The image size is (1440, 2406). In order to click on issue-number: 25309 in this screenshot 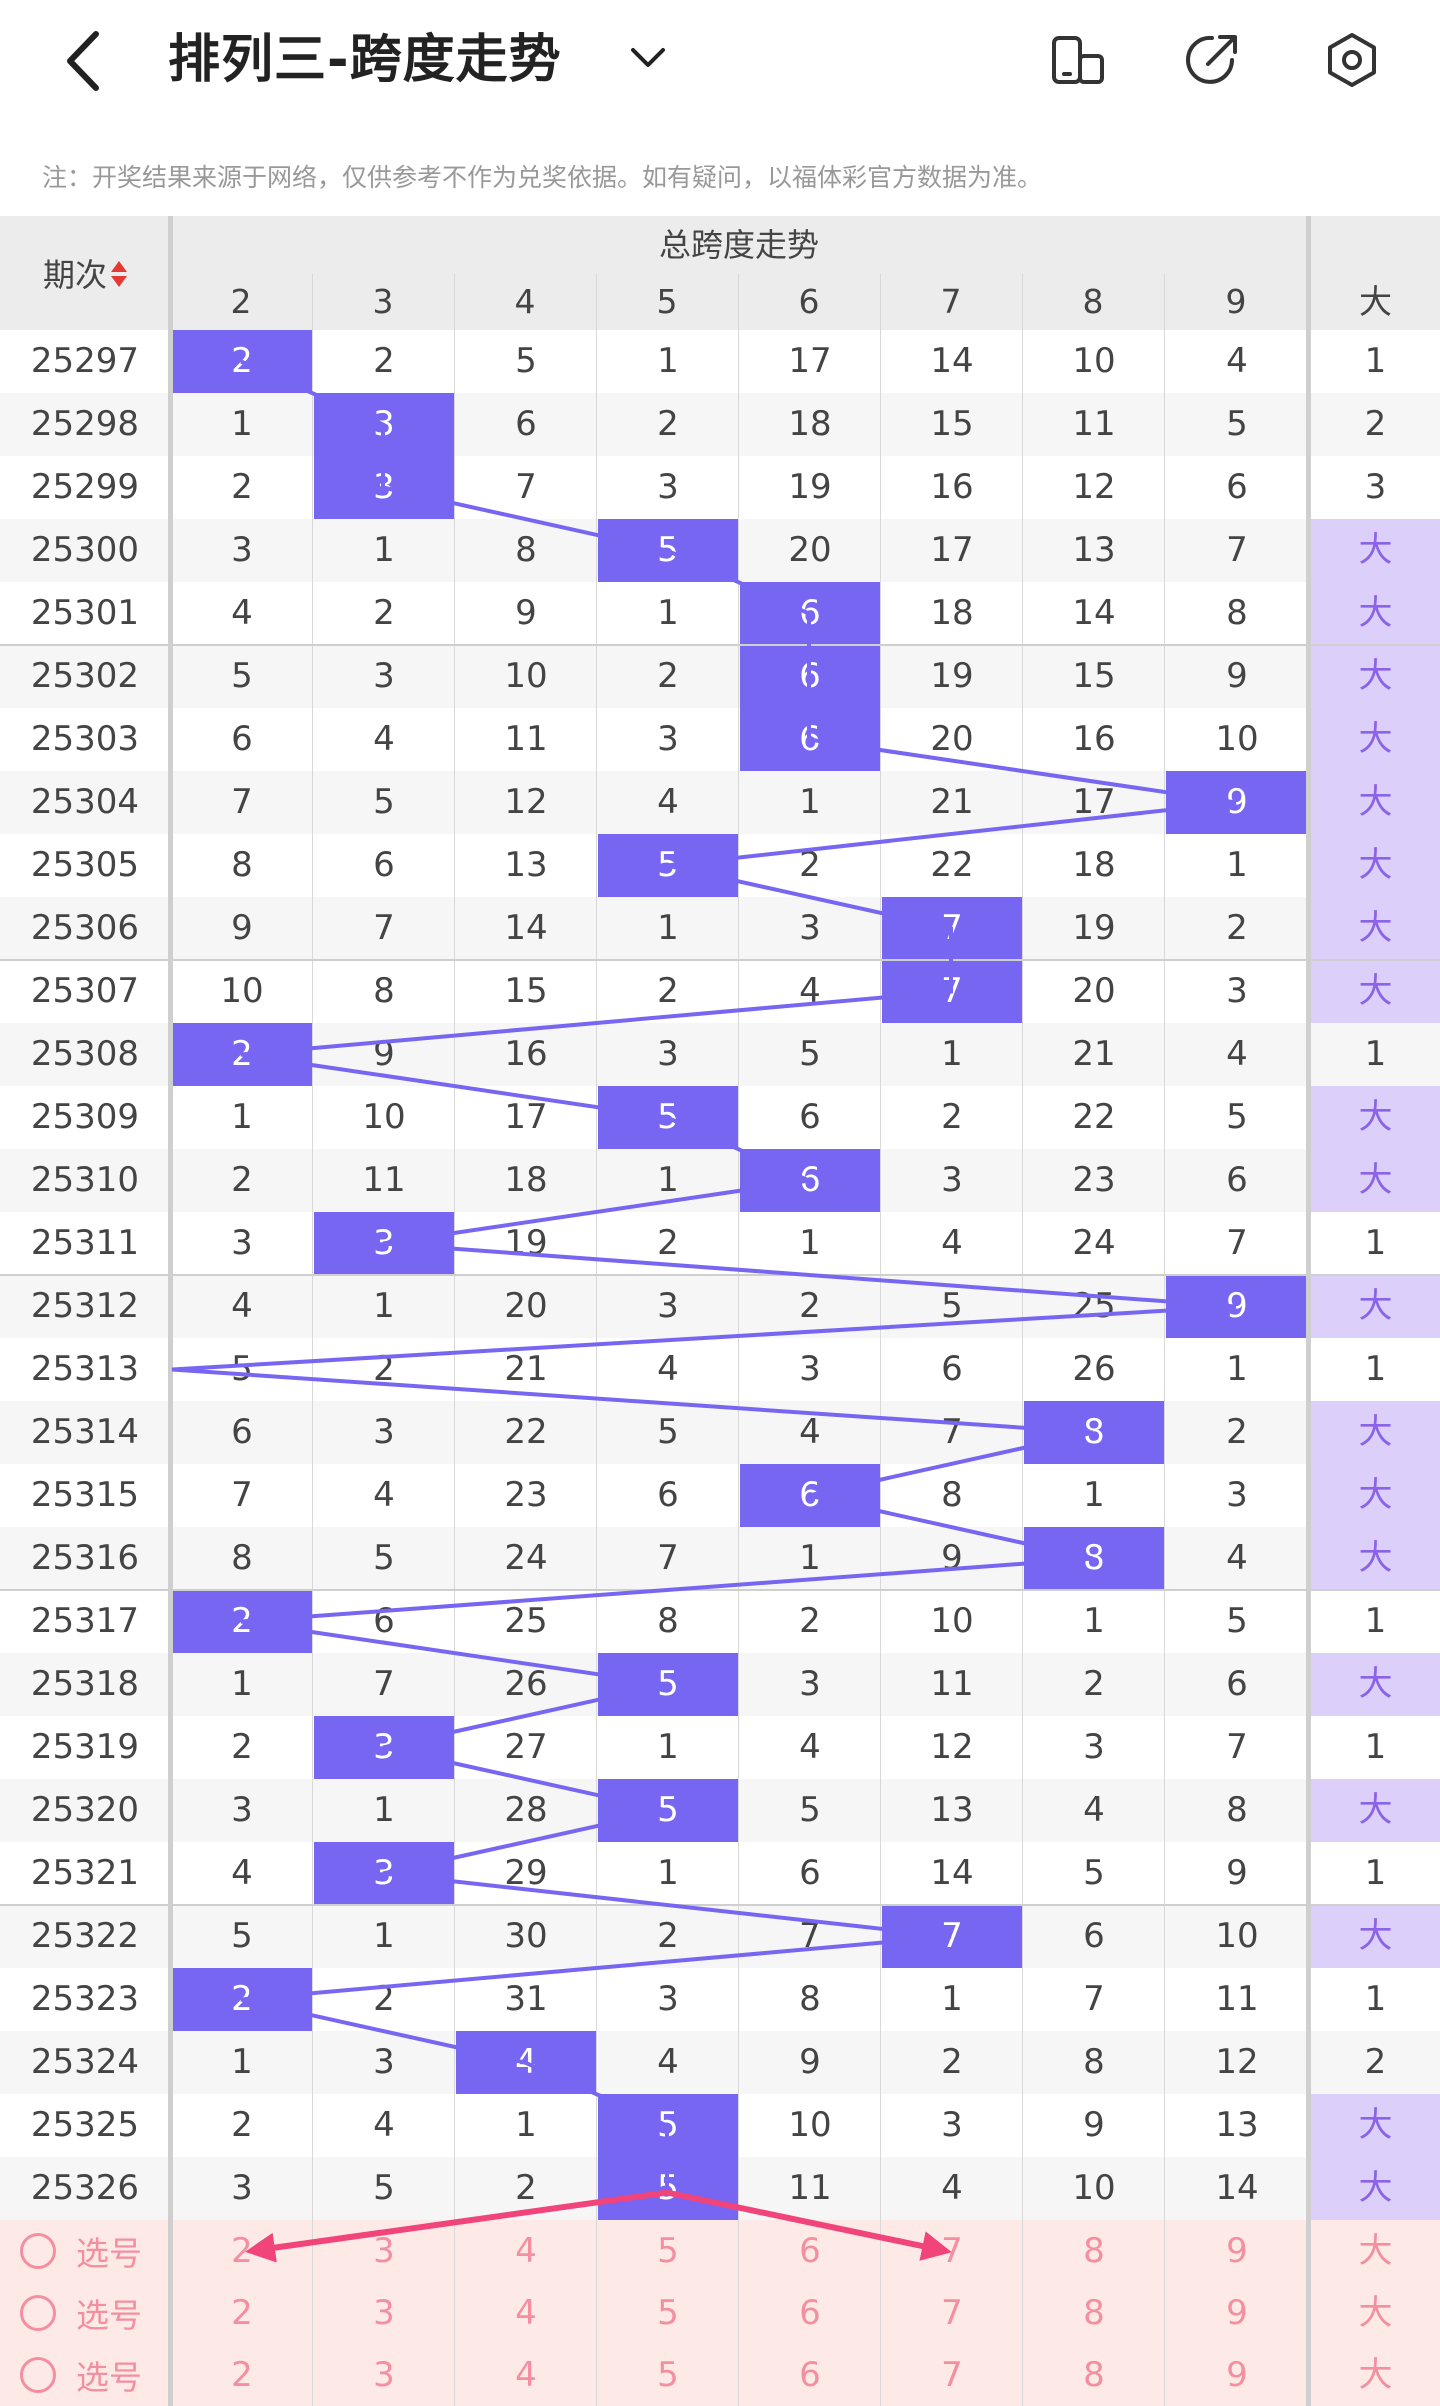, I will do `click(85, 1117)`.